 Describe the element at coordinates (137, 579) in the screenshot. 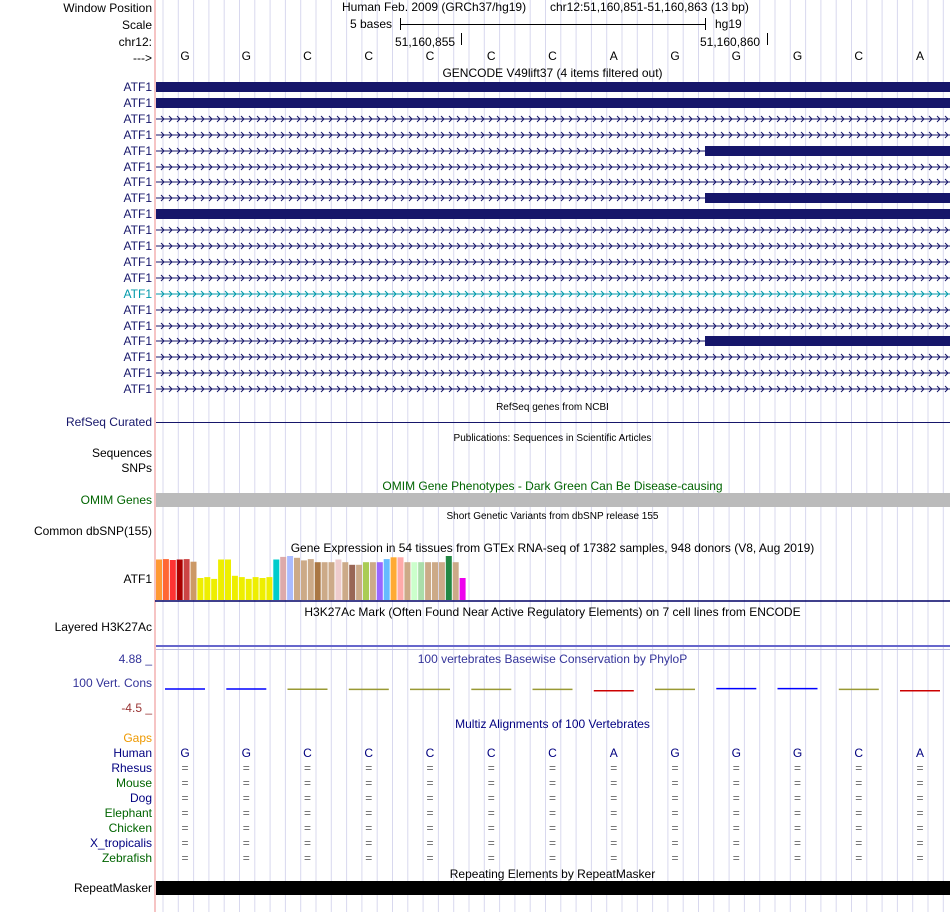

I see `gtex-label: ATF1` at that location.